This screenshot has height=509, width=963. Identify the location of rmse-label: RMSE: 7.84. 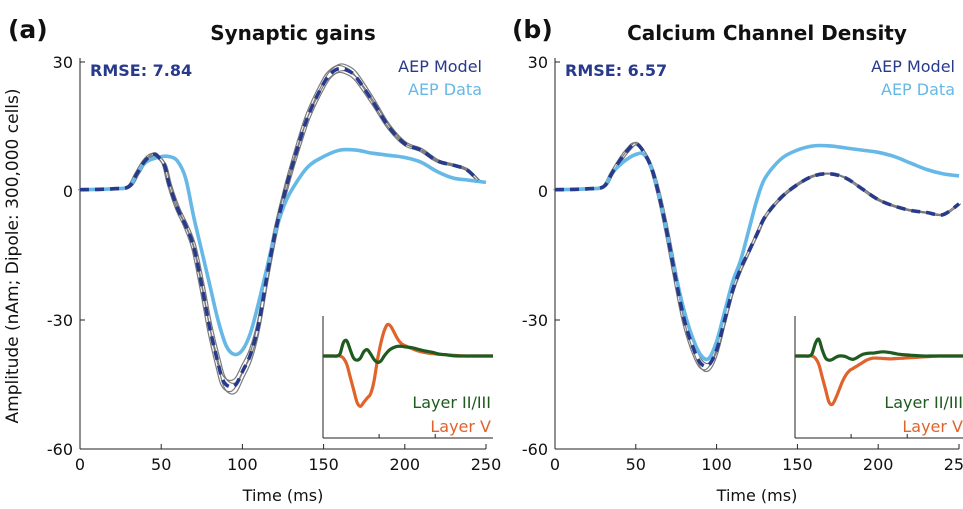
(141, 70).